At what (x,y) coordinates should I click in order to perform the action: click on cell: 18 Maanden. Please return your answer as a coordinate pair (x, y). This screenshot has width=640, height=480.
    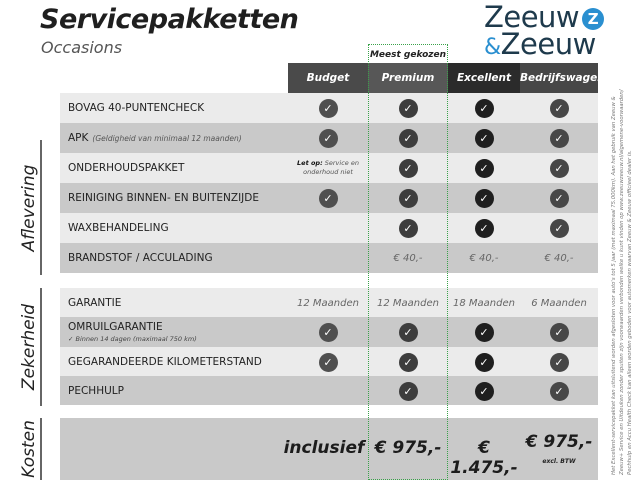
    Looking at the image, I should click on (484, 303).